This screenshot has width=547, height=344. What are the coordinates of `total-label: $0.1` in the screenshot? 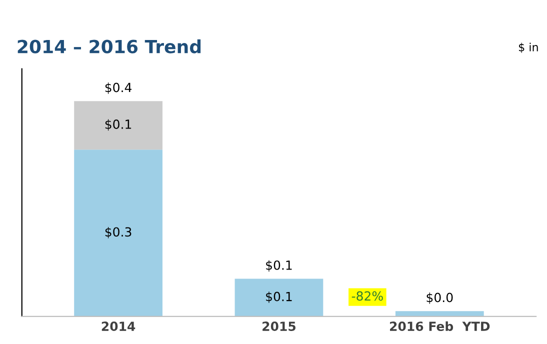 It's located at (279, 266).